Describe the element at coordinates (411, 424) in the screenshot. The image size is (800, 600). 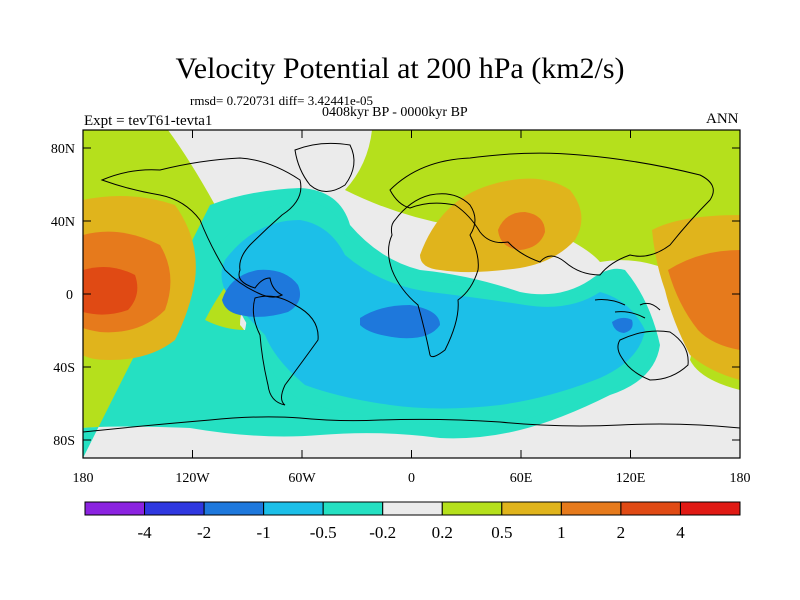
I see `coast-antarctica` at that location.